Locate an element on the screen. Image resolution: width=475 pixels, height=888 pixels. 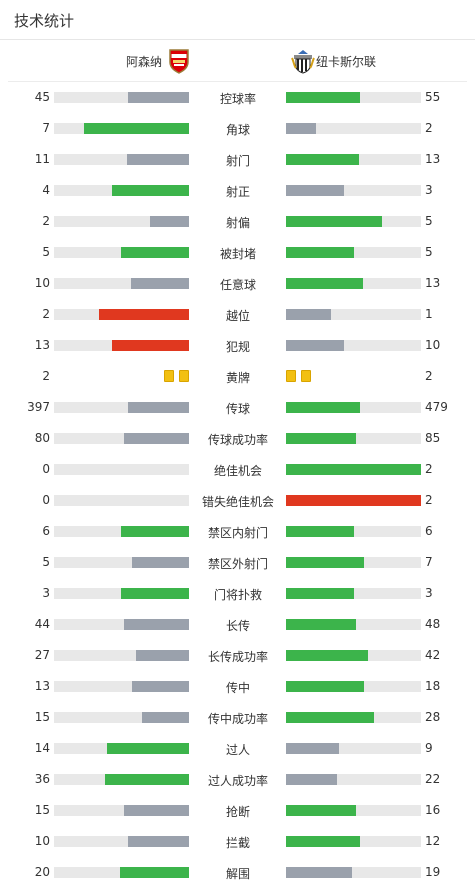
stat-row: 0 错失绝佳机会 2 is located at coordinates (237, 500).